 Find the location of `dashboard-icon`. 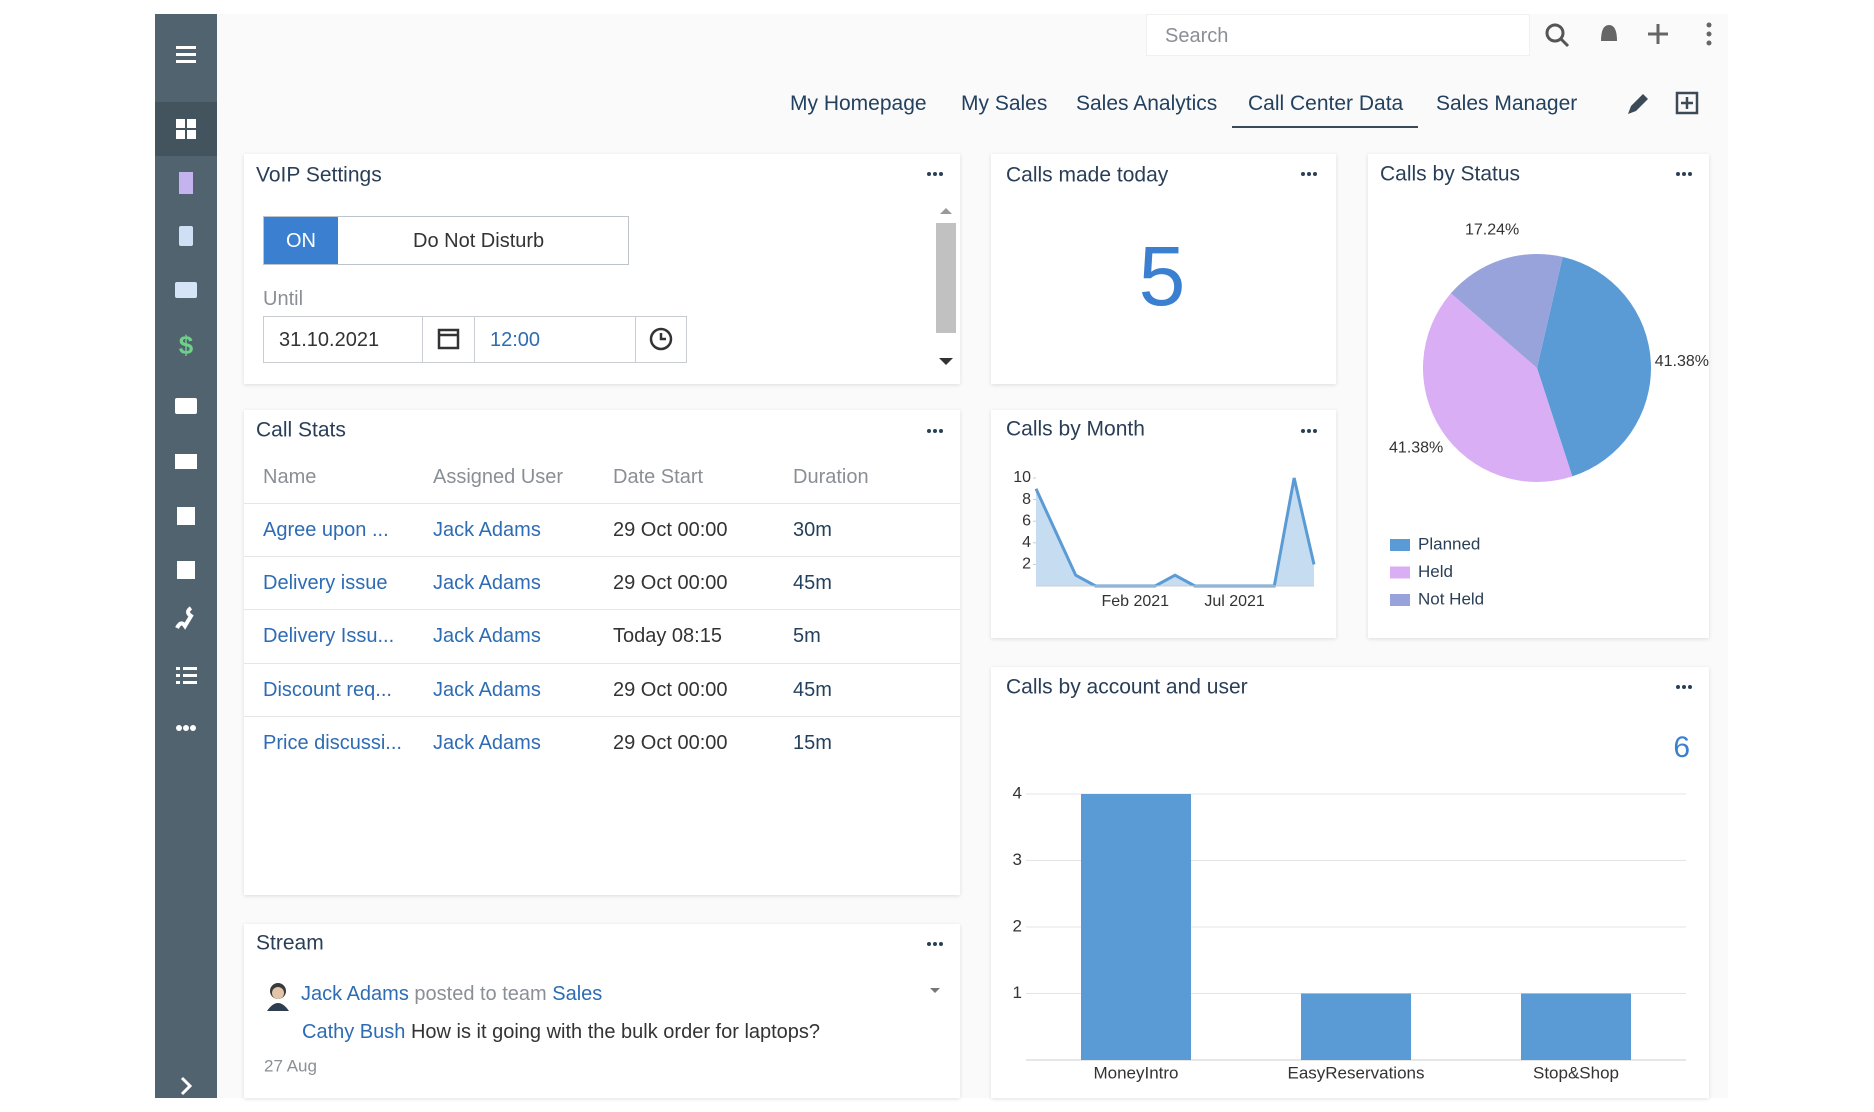

dashboard-icon is located at coordinates (186, 129).